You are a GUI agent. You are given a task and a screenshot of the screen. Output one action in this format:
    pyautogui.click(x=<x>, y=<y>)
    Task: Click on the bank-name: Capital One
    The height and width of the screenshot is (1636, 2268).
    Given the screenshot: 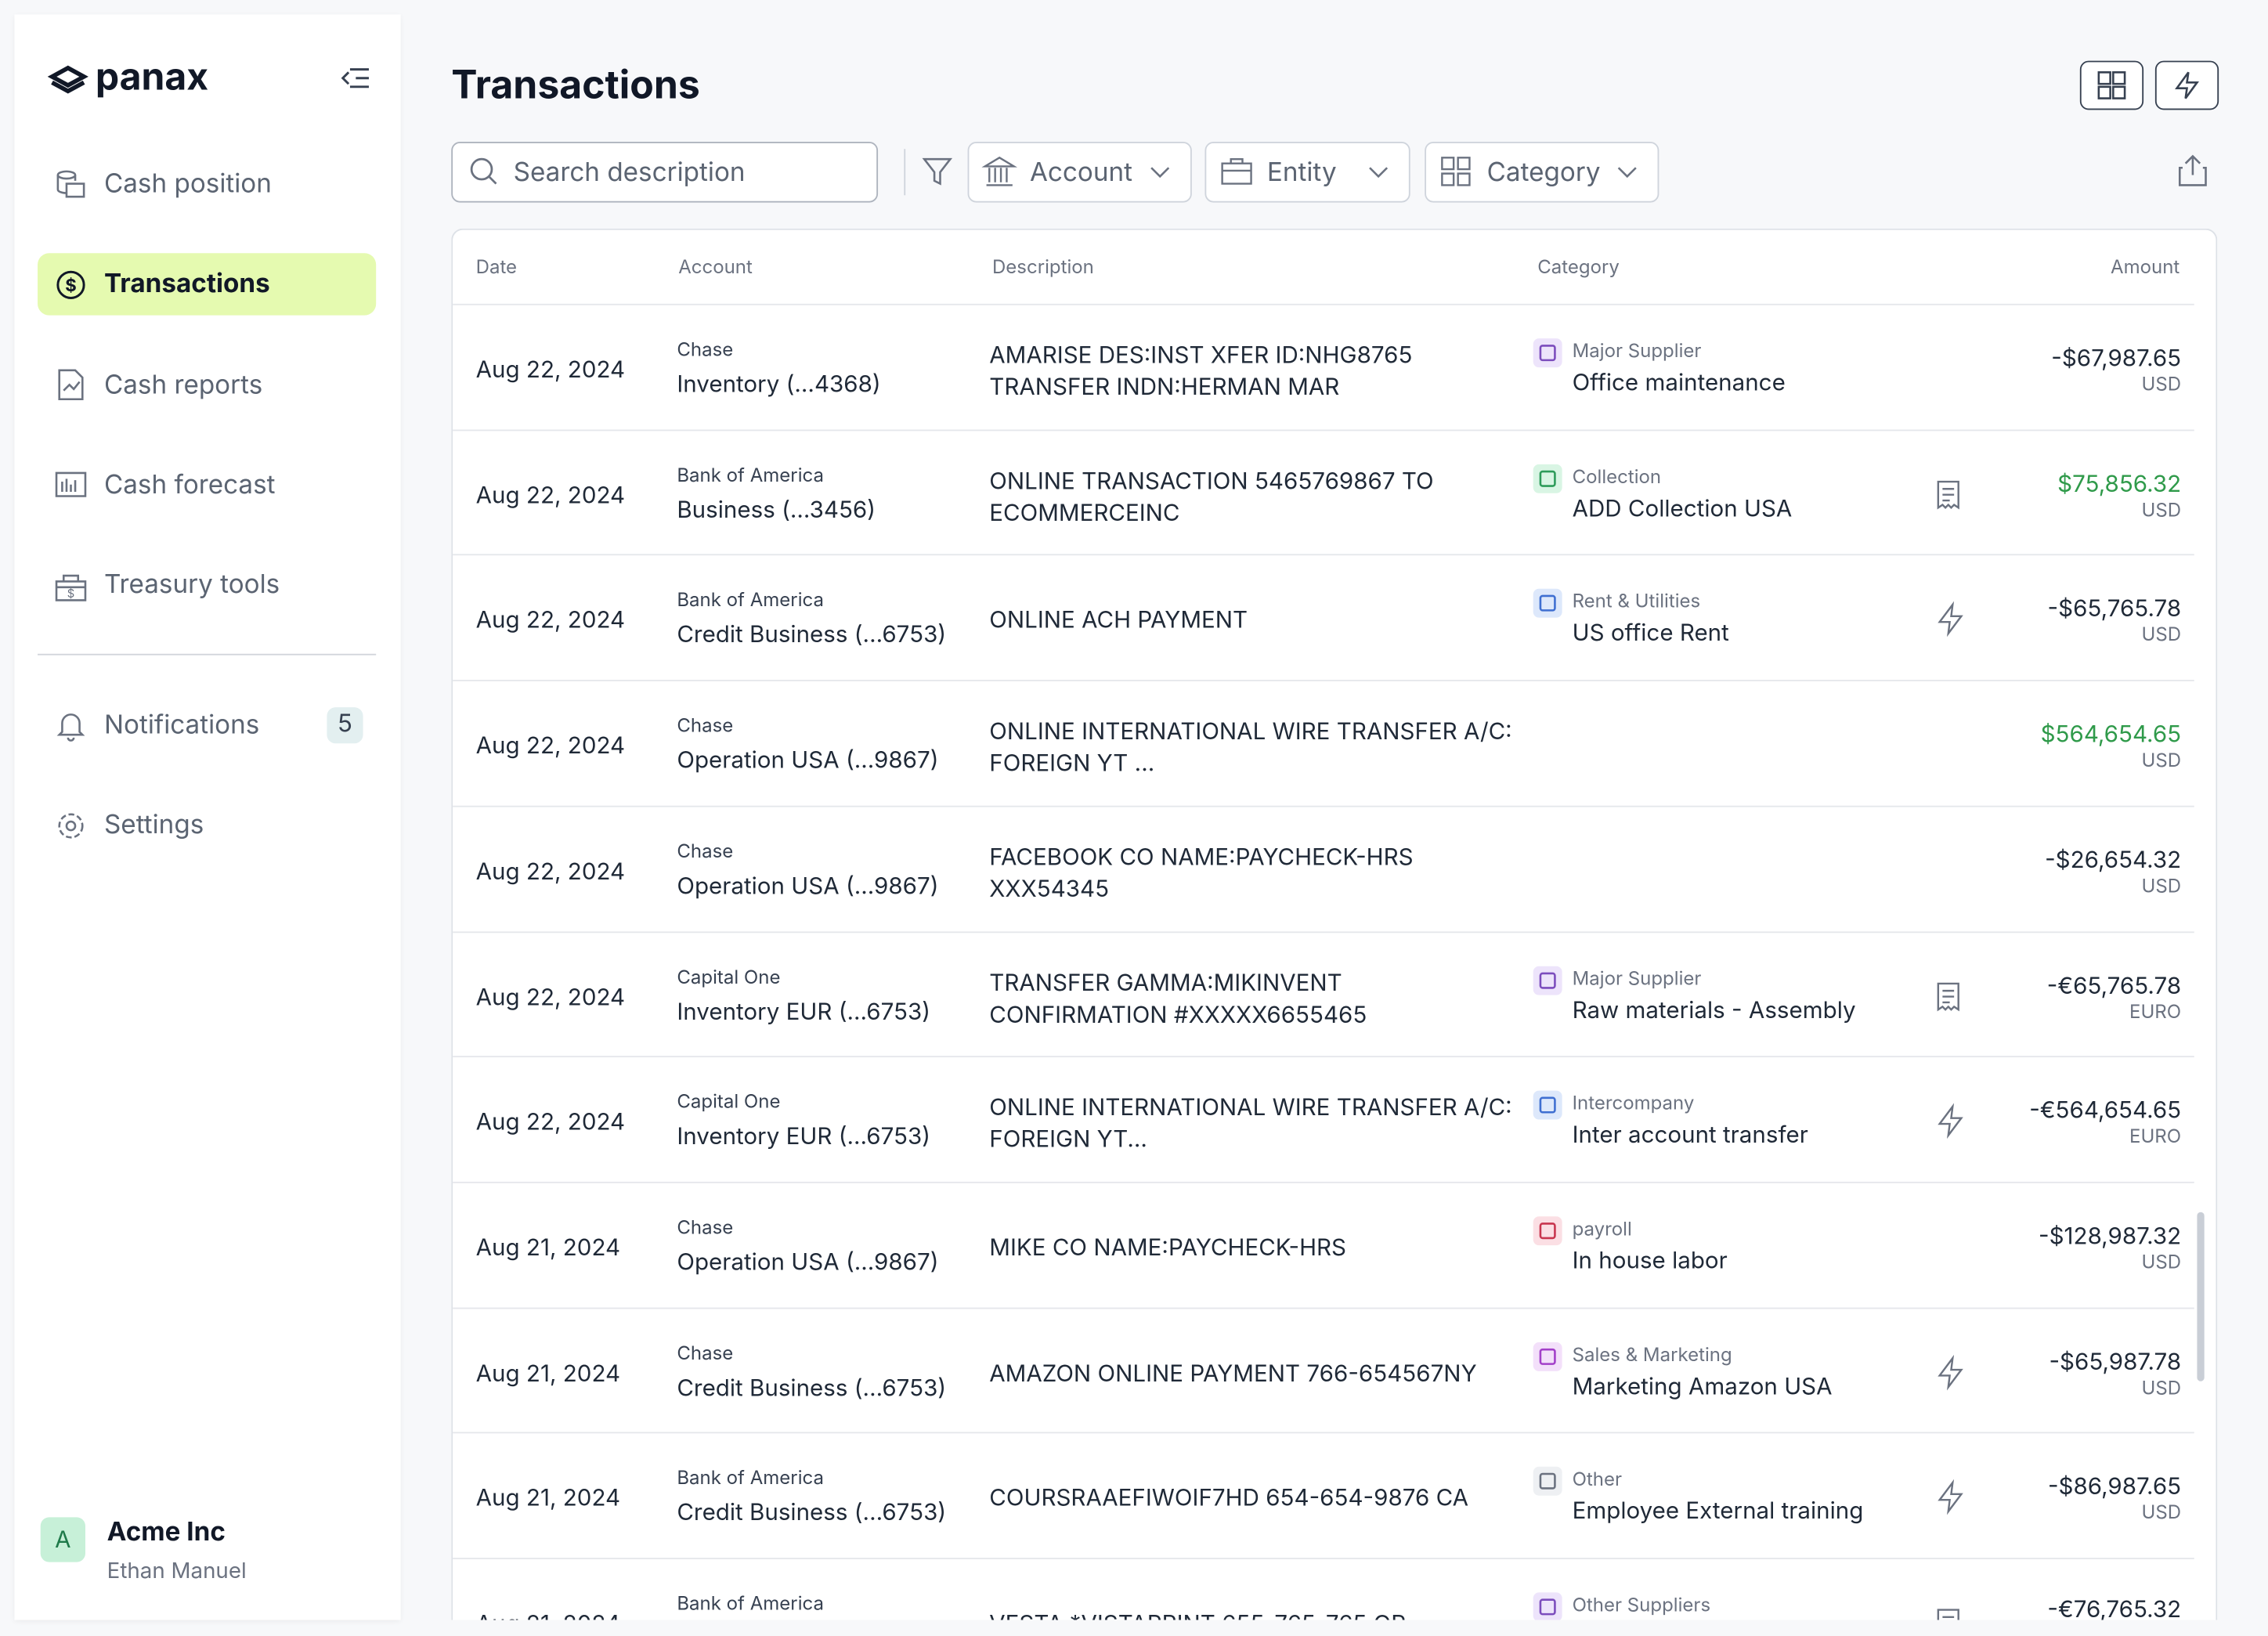 What is the action you would take?
    pyautogui.click(x=729, y=977)
    